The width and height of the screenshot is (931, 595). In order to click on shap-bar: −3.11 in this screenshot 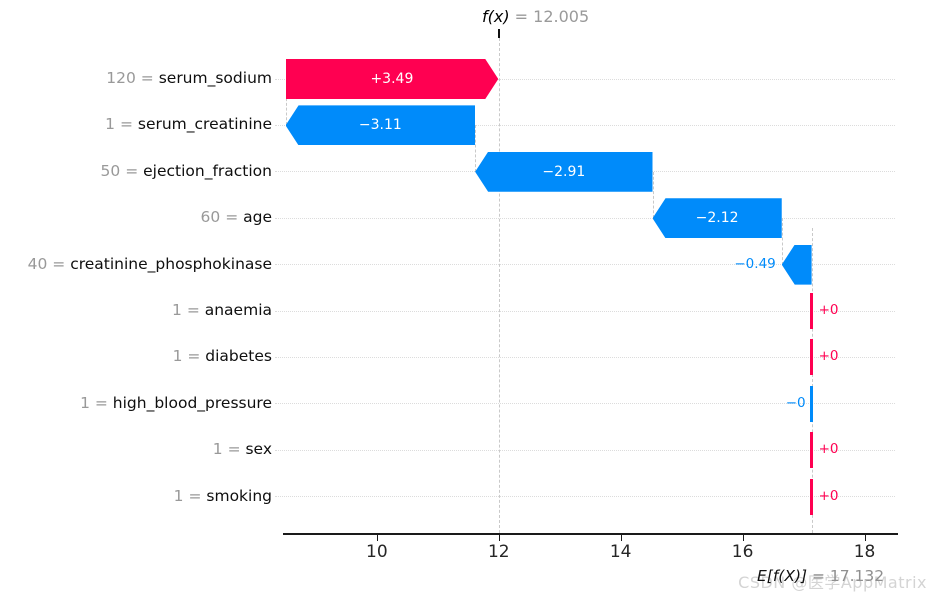, I will do `click(380, 125)`.